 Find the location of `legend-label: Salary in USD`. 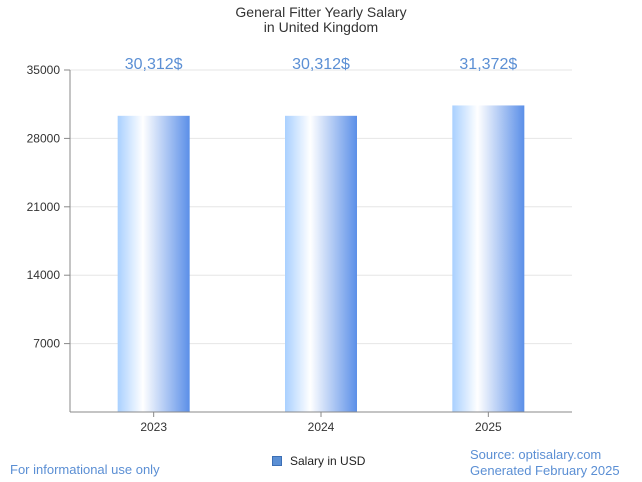

legend-label: Salary in USD is located at coordinates (328, 461).